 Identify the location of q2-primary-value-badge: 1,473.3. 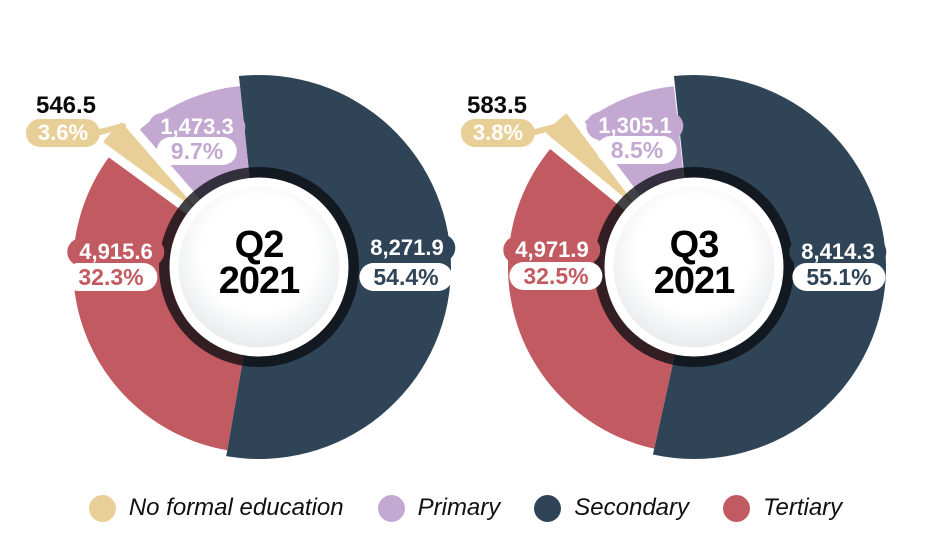
(197, 127).